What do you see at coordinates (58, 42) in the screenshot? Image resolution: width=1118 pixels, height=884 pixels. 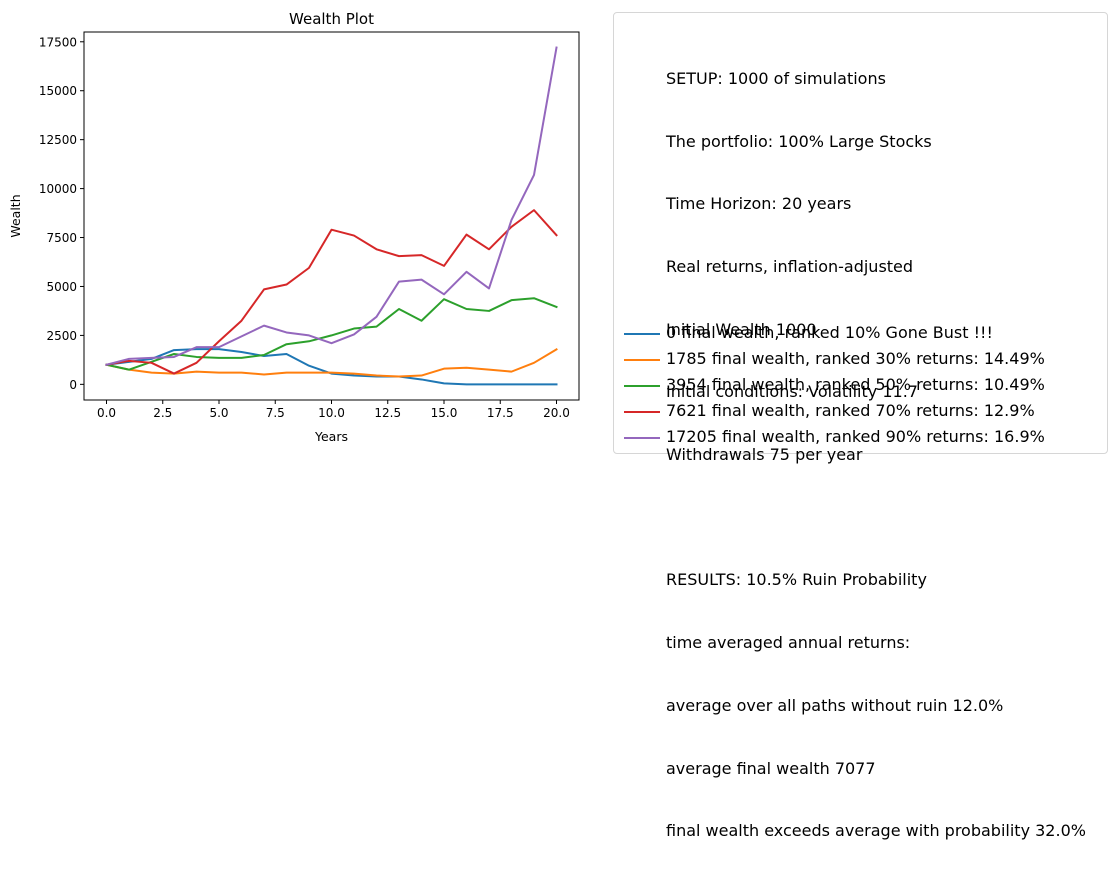 I see `y-tick-label: 17500` at bounding box center [58, 42].